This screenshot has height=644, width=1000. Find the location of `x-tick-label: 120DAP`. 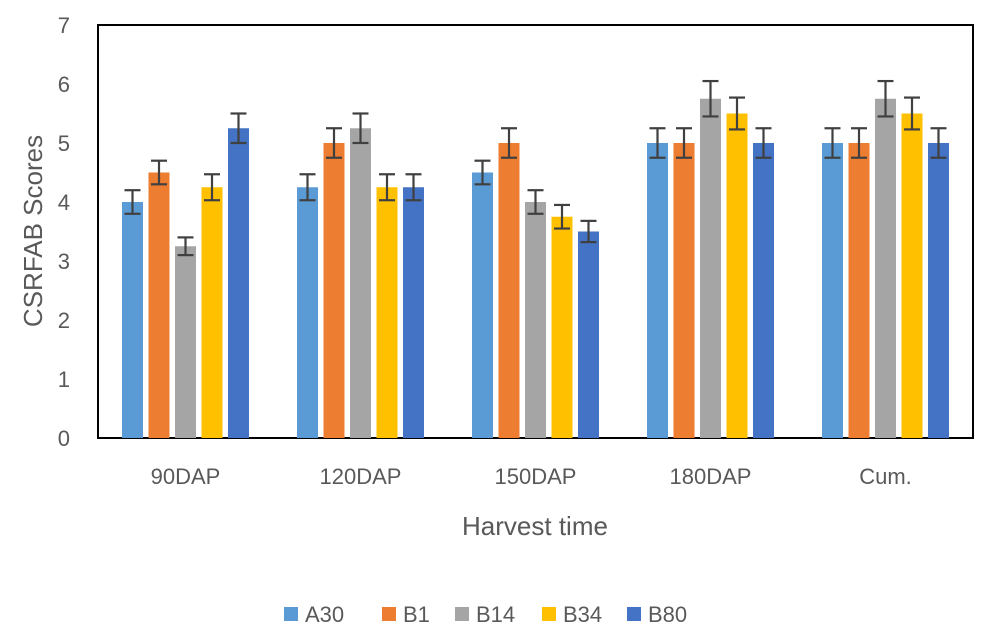

x-tick-label: 120DAP is located at coordinates (361, 476).